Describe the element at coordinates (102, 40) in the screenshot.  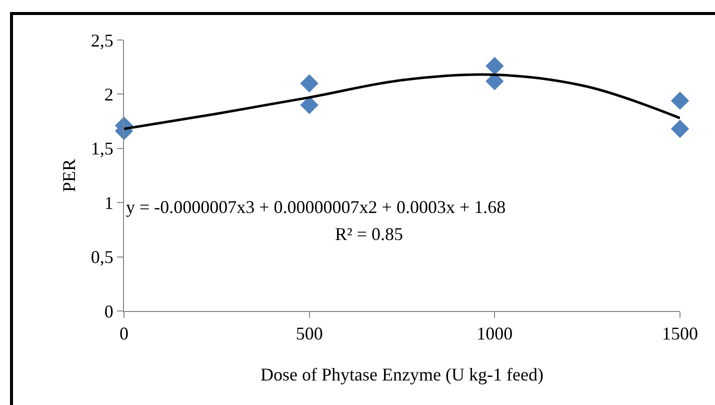
I see `y-tick-label: 2,5` at that location.